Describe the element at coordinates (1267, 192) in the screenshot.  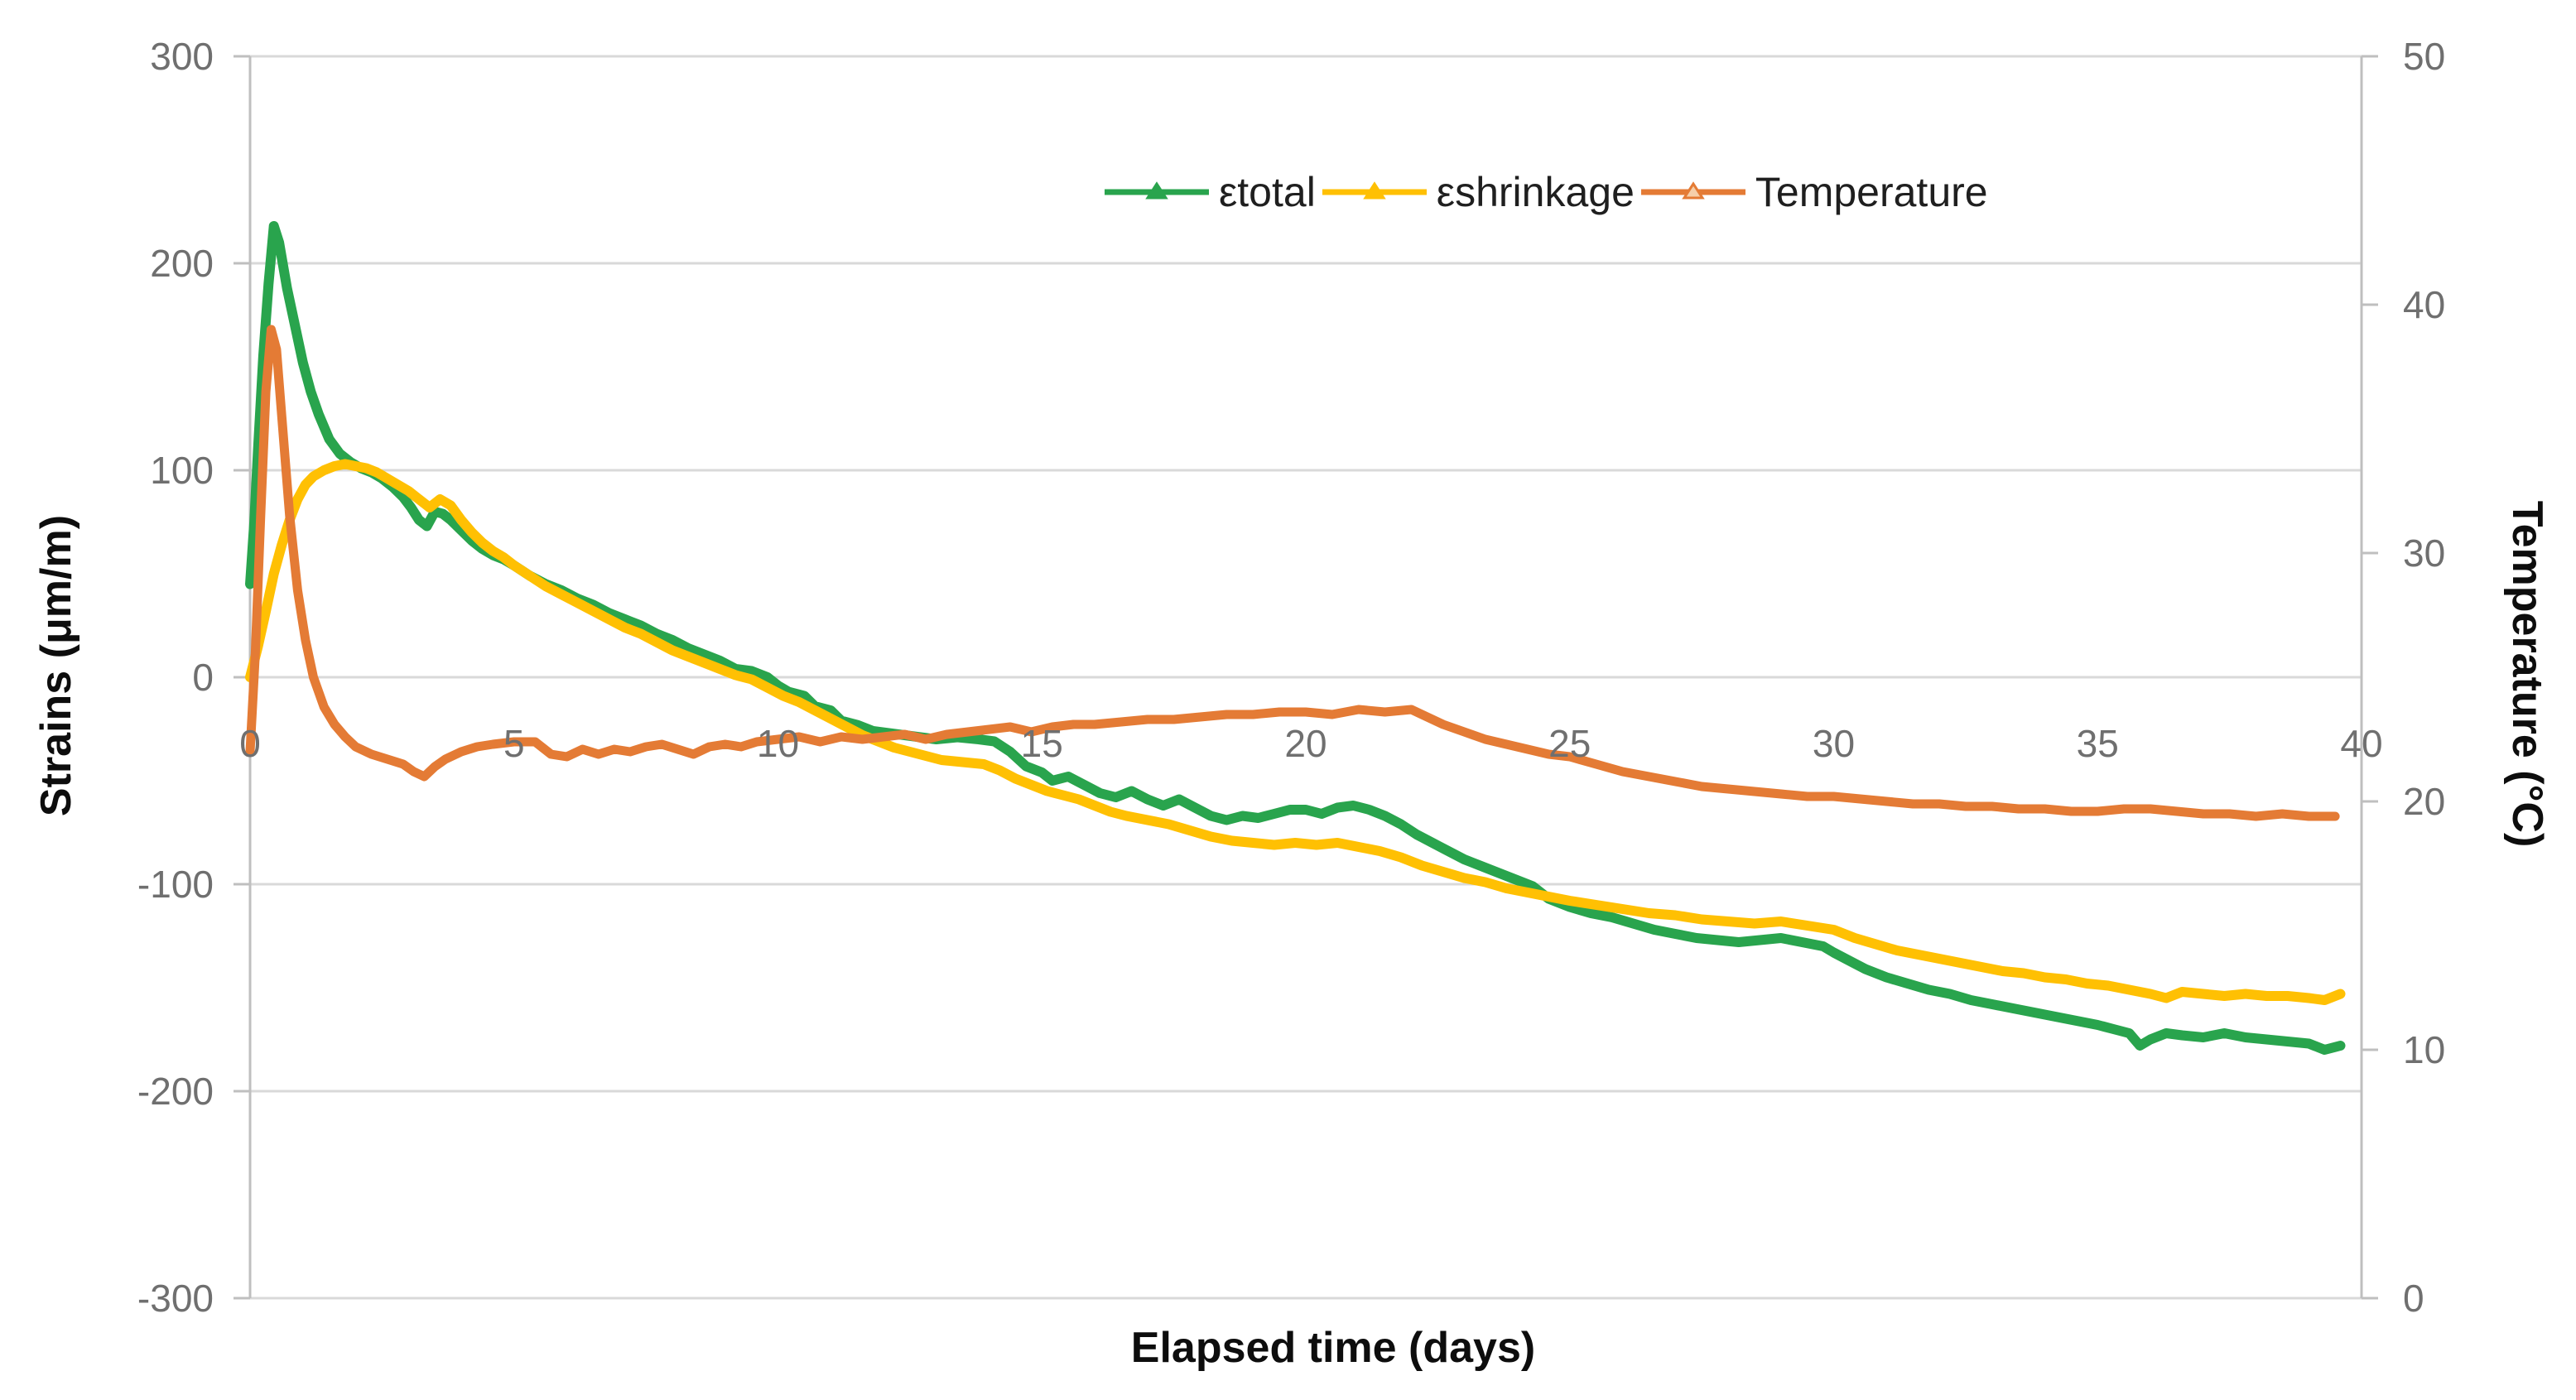
I see `legend-label: εtotal` at that location.